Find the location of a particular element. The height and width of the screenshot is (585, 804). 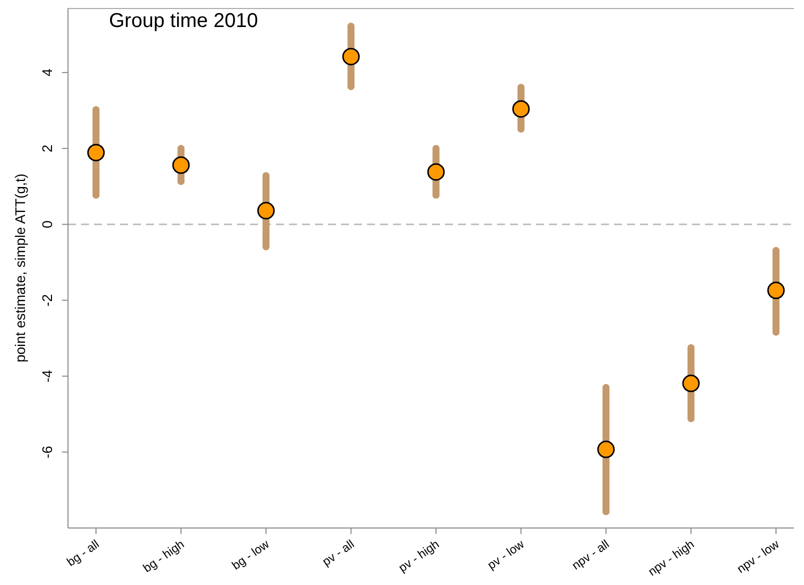

y-tick-label: 2 is located at coordinates (47, 148).